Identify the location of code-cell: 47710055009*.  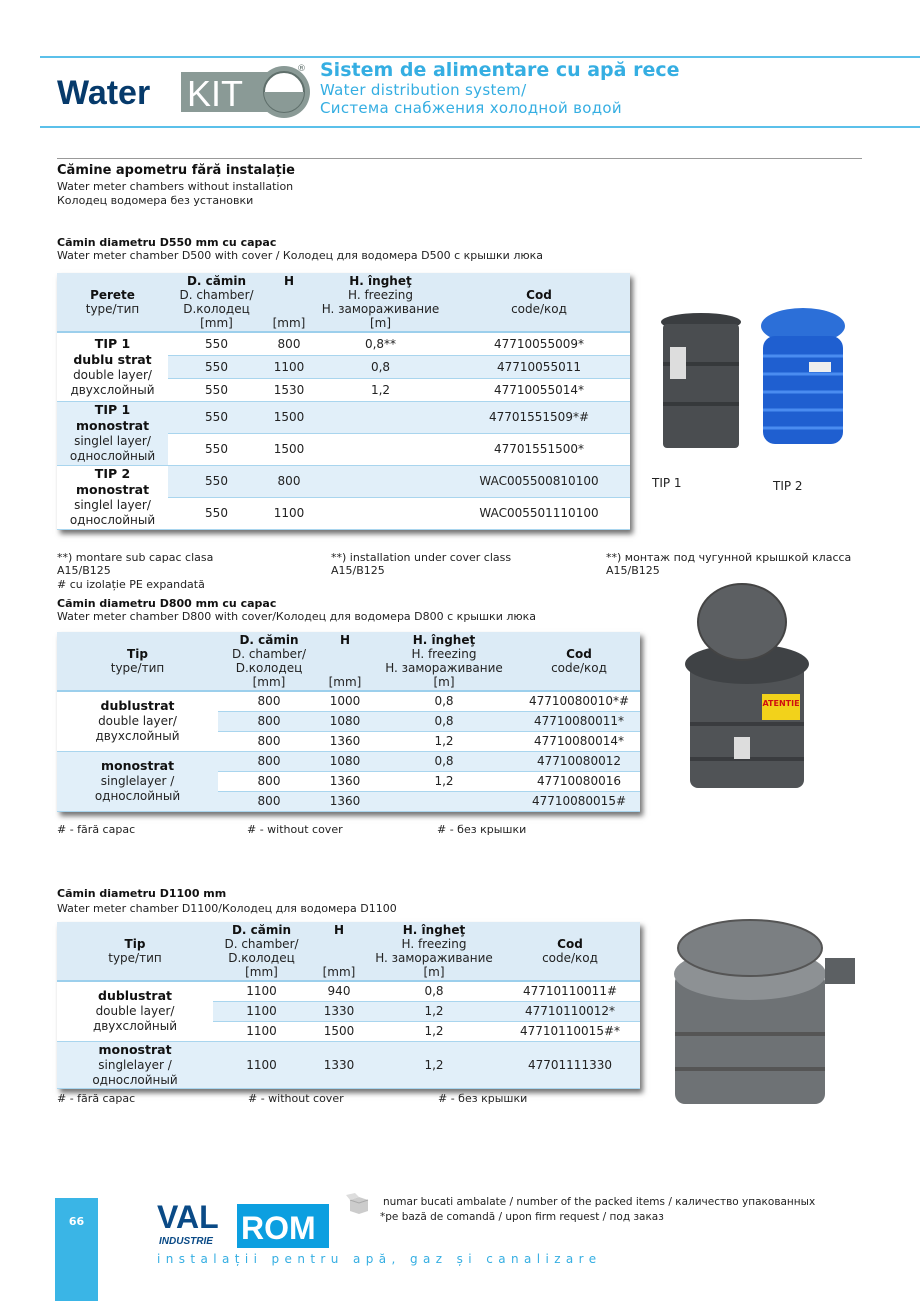
(539, 344).